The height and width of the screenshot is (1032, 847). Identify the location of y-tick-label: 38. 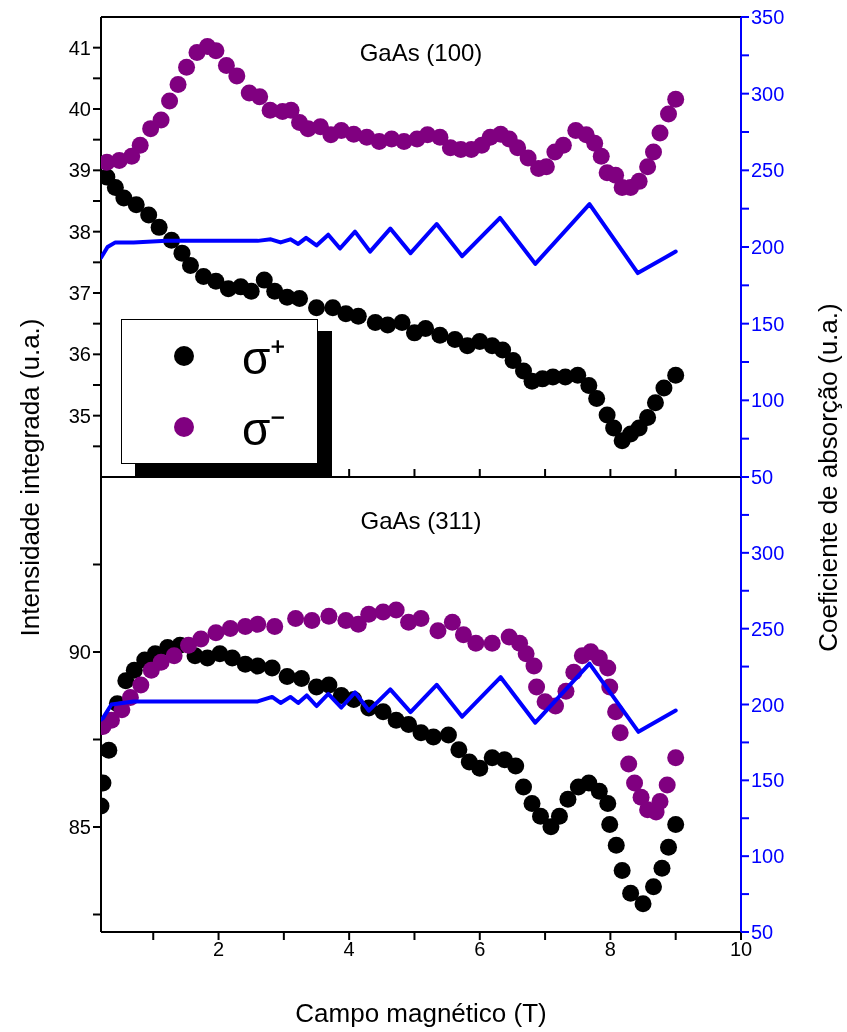
(79, 231).